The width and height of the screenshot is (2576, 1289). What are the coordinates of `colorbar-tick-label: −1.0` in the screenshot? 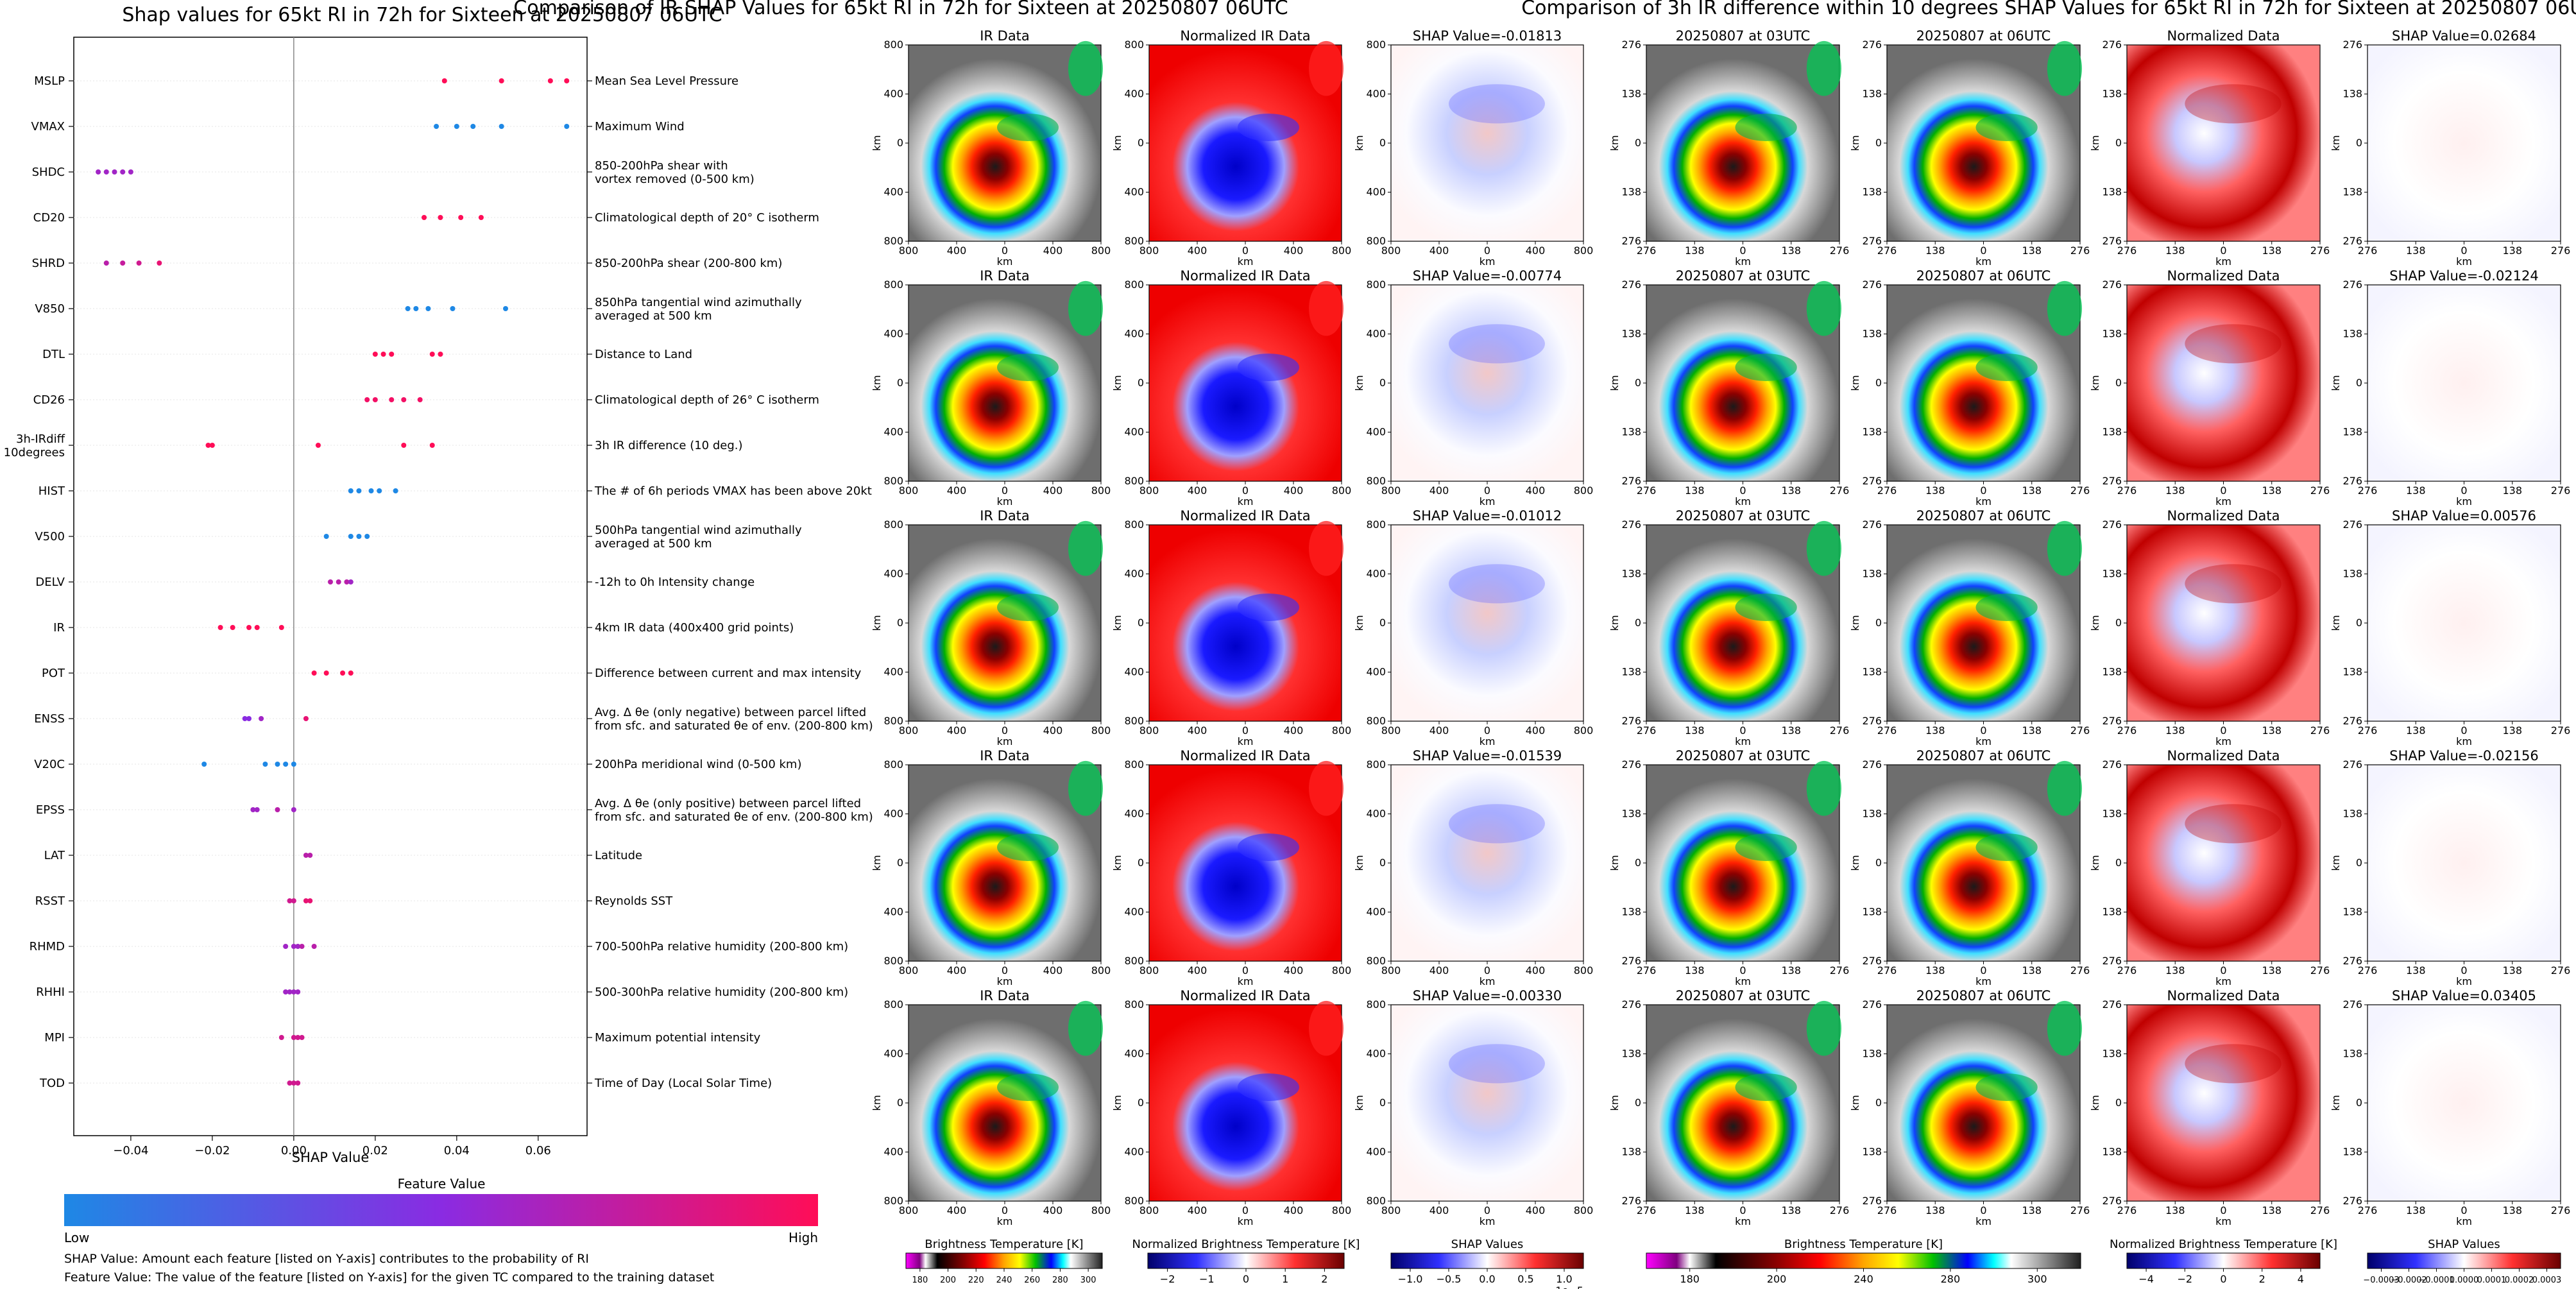 It's located at (1410, 1279).